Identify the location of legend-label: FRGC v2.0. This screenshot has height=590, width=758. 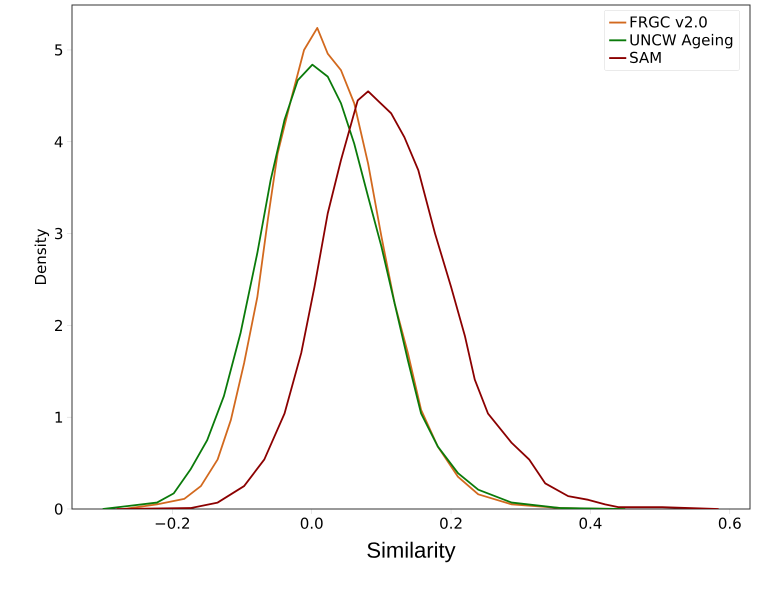
(668, 22).